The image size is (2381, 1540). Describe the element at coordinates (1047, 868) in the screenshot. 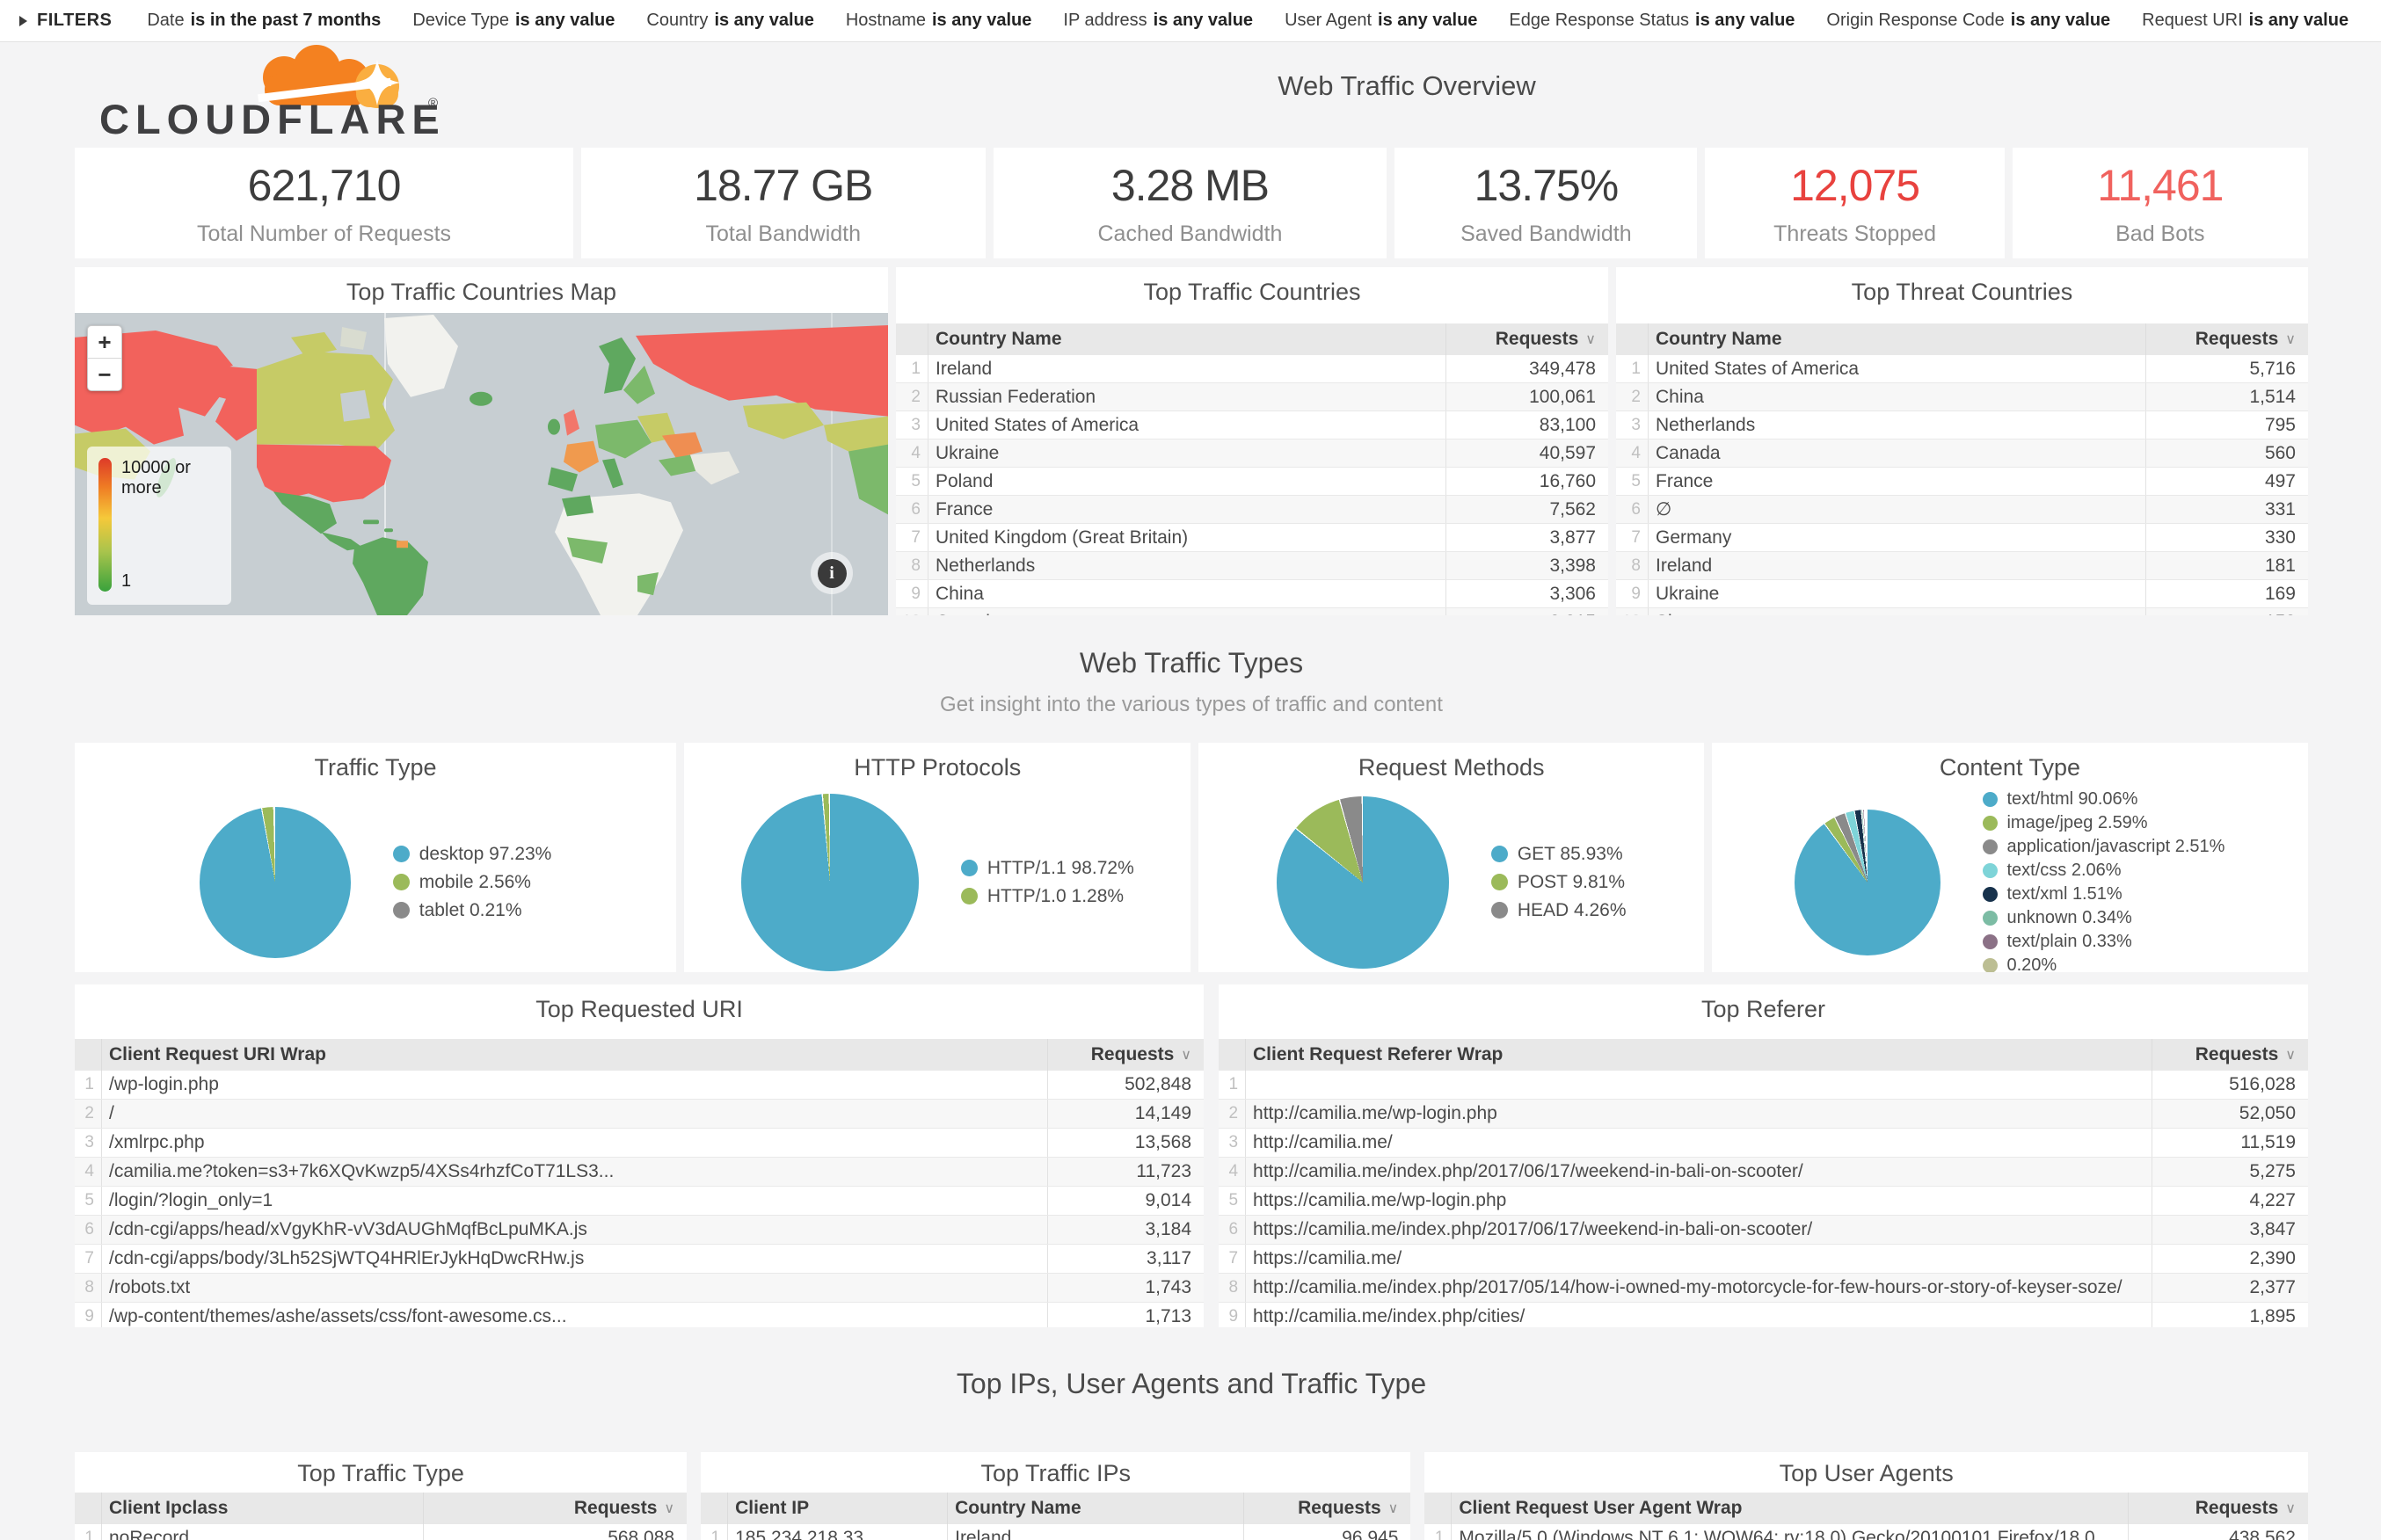

I see `legend-item: HTTP/1.1 98.72%` at that location.